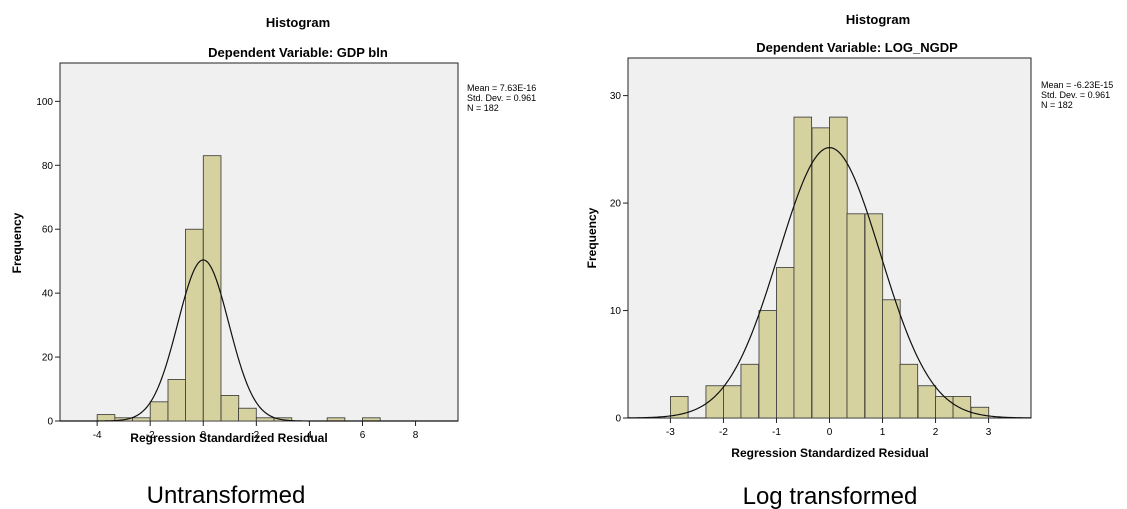  Describe the element at coordinates (501, 88) in the screenshot. I see `stat-mean: Mean = 7.63E-16` at that location.